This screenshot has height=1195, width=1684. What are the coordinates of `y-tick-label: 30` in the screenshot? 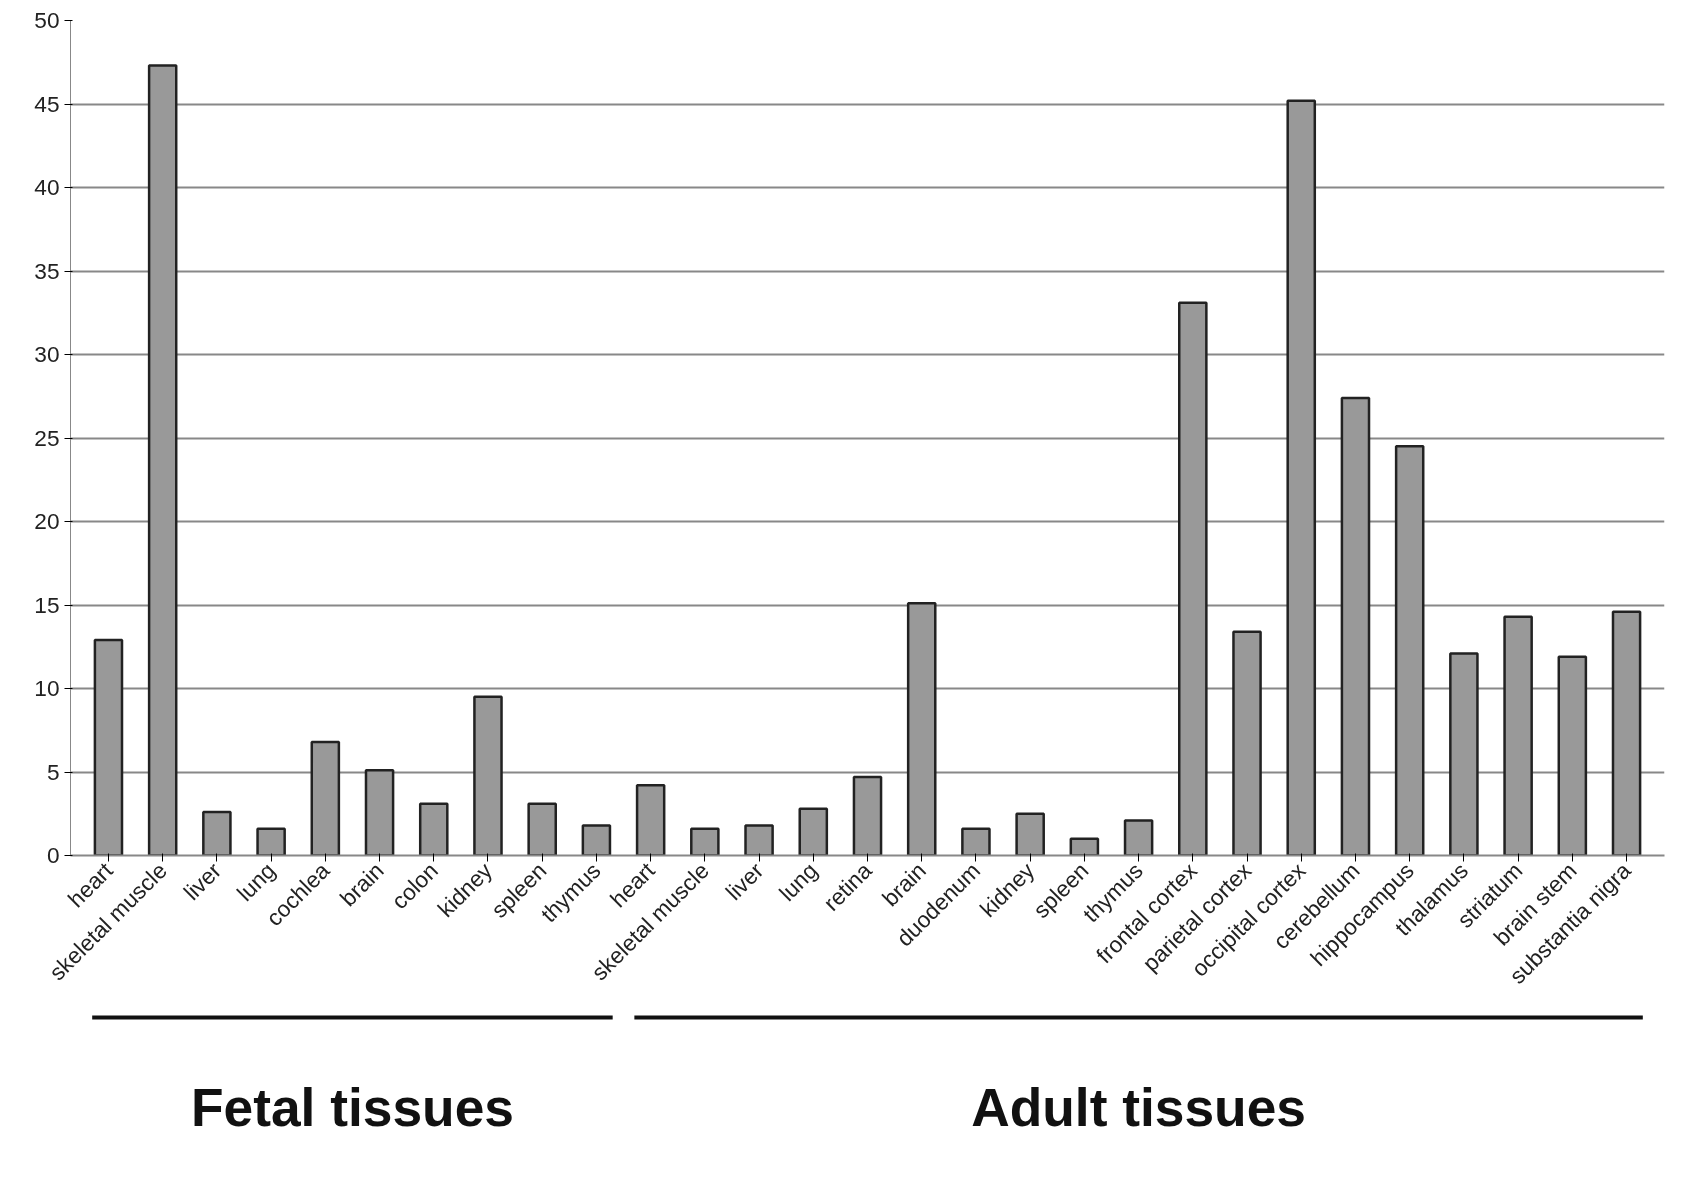 It's located at (47, 354).